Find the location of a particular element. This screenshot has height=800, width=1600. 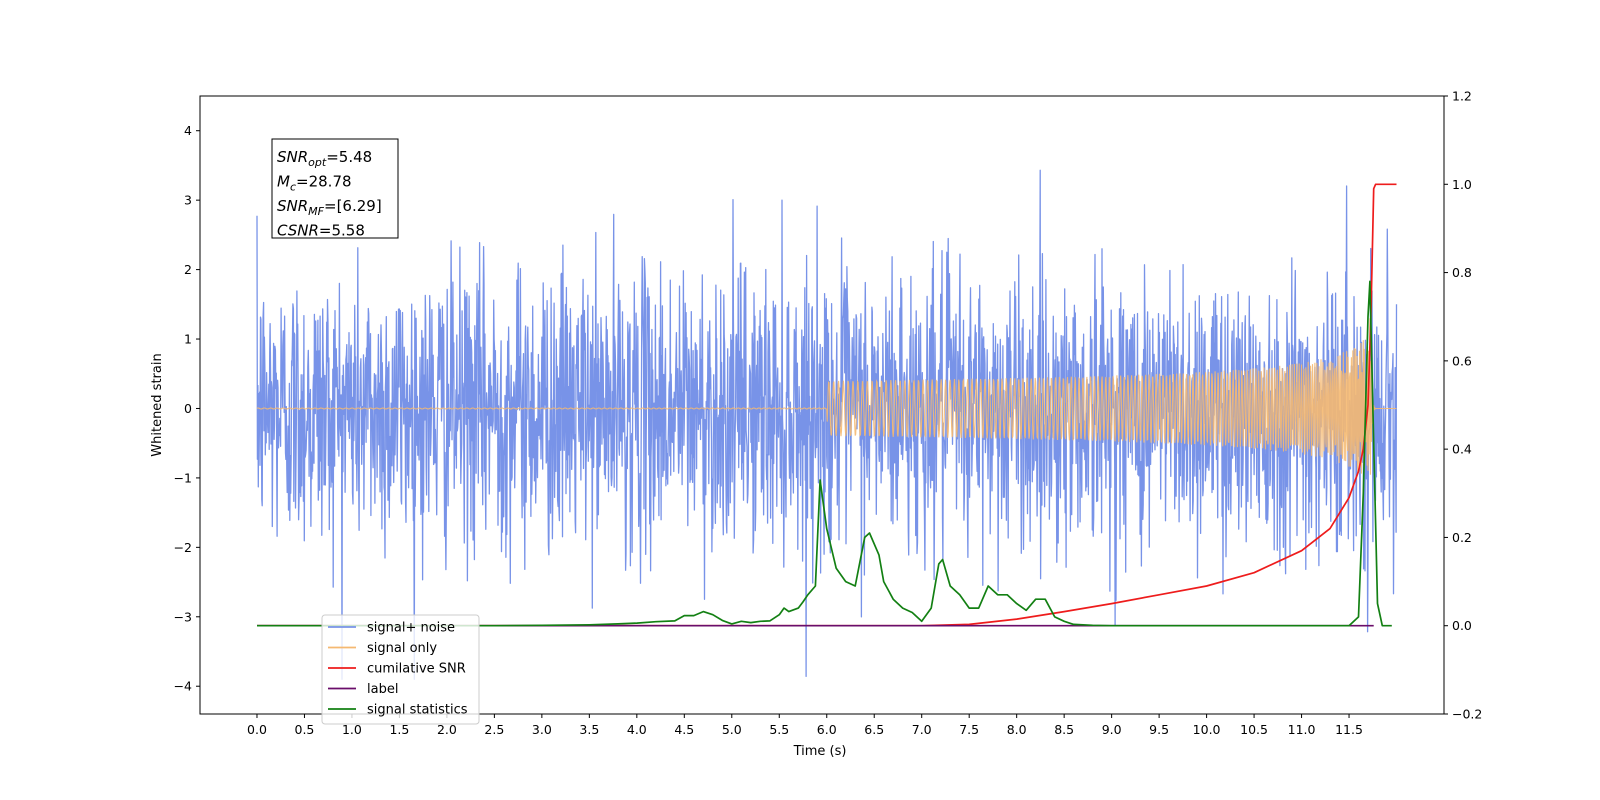

annotation-box: SNRopt=5.48 Mc=28.78 SNRMF=[6.29] CSNR=5.58 is located at coordinates (335, 189).